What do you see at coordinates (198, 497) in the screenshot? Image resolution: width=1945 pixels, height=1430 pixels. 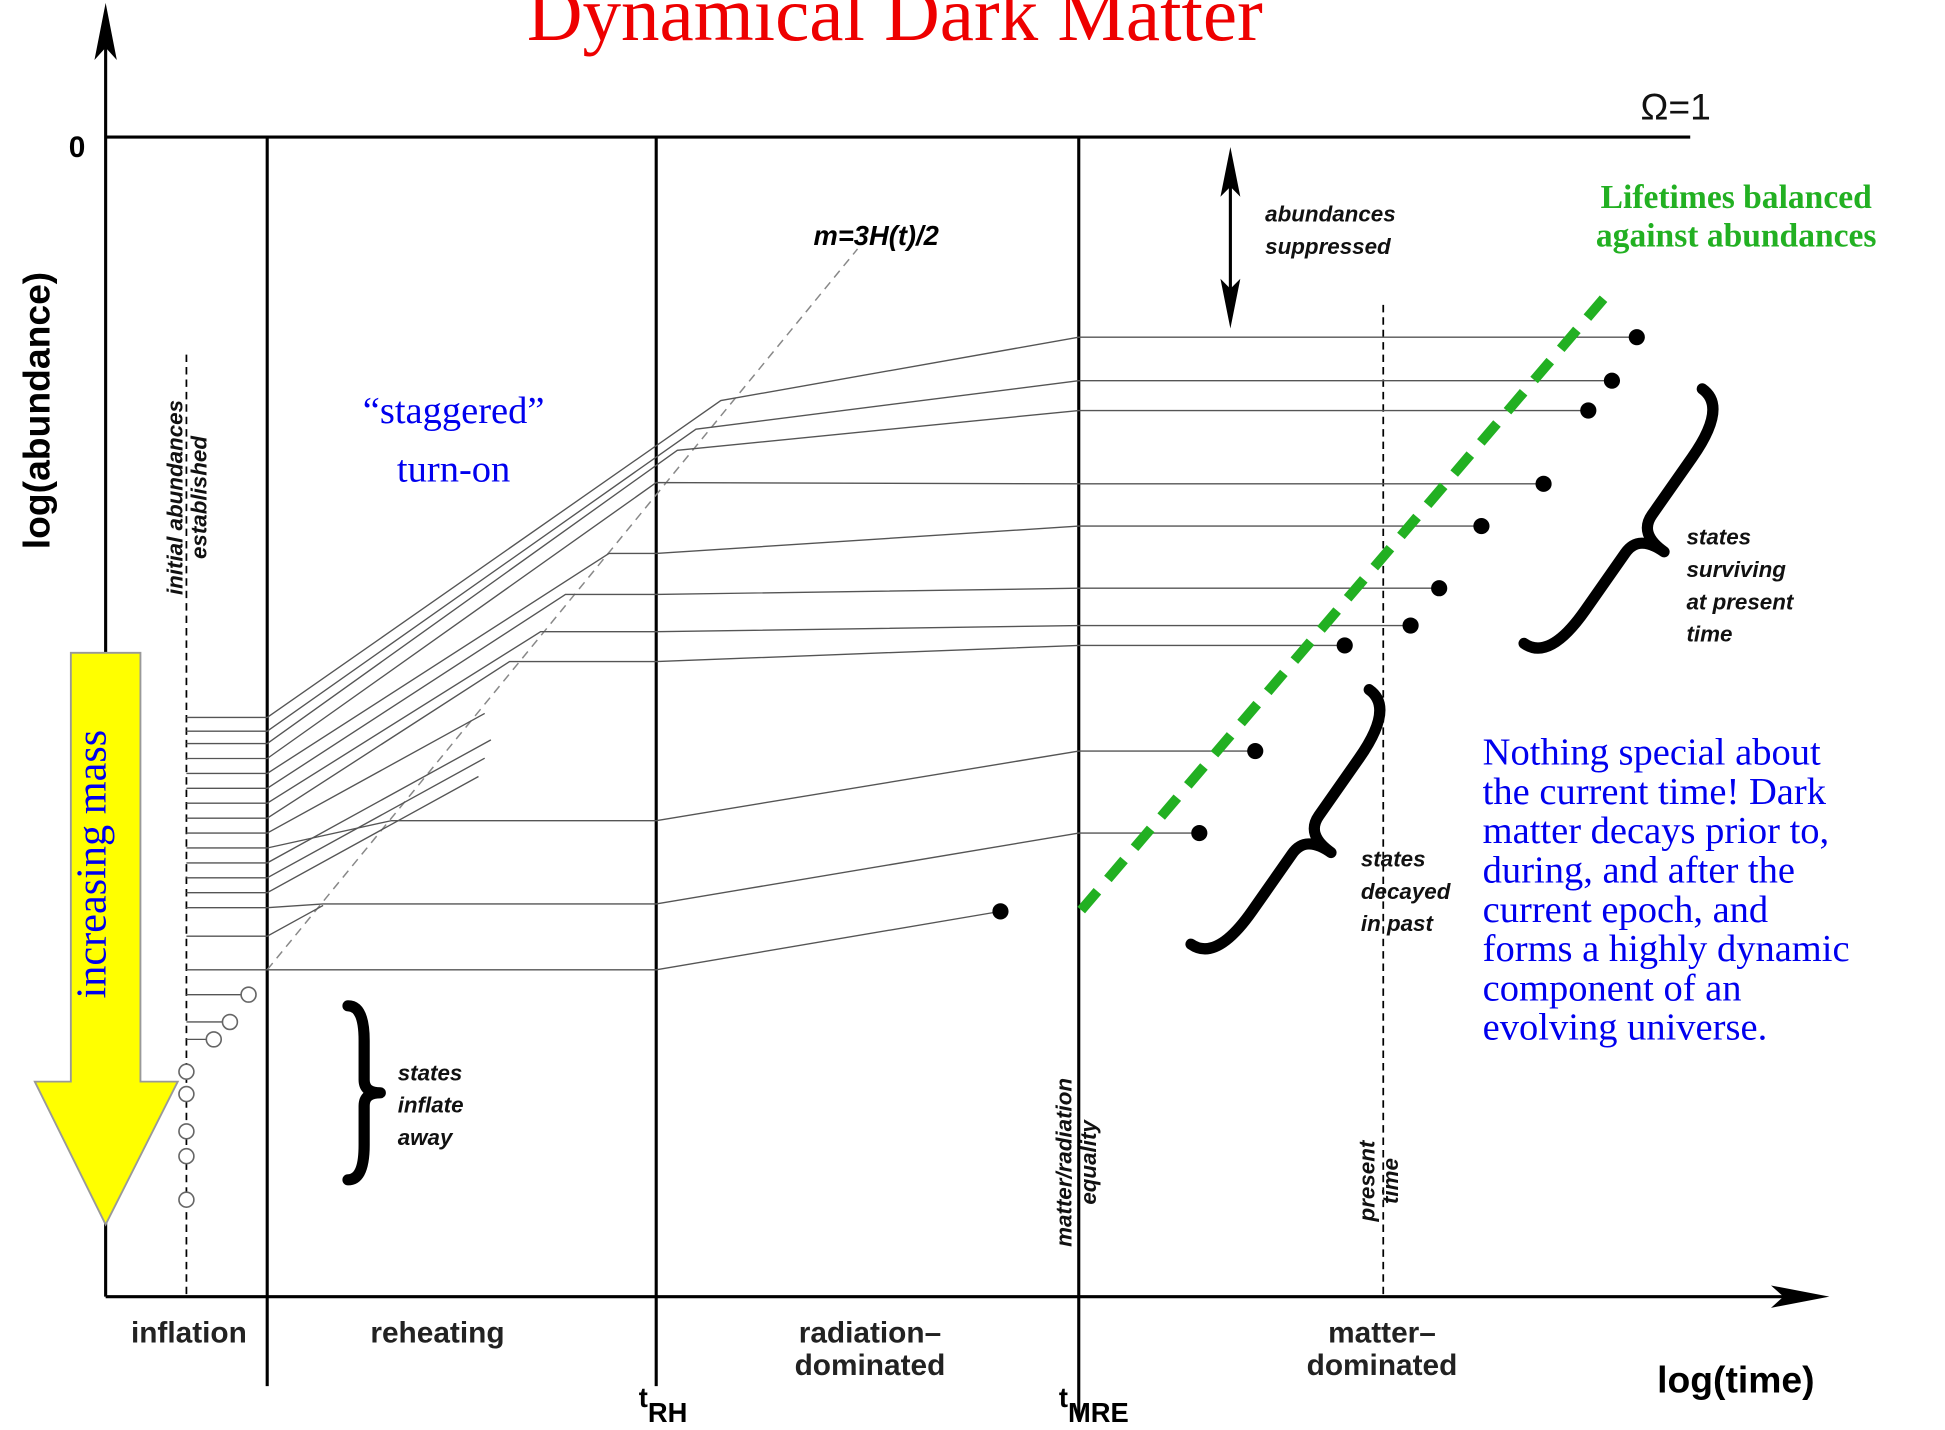 I see `note: established` at bounding box center [198, 497].